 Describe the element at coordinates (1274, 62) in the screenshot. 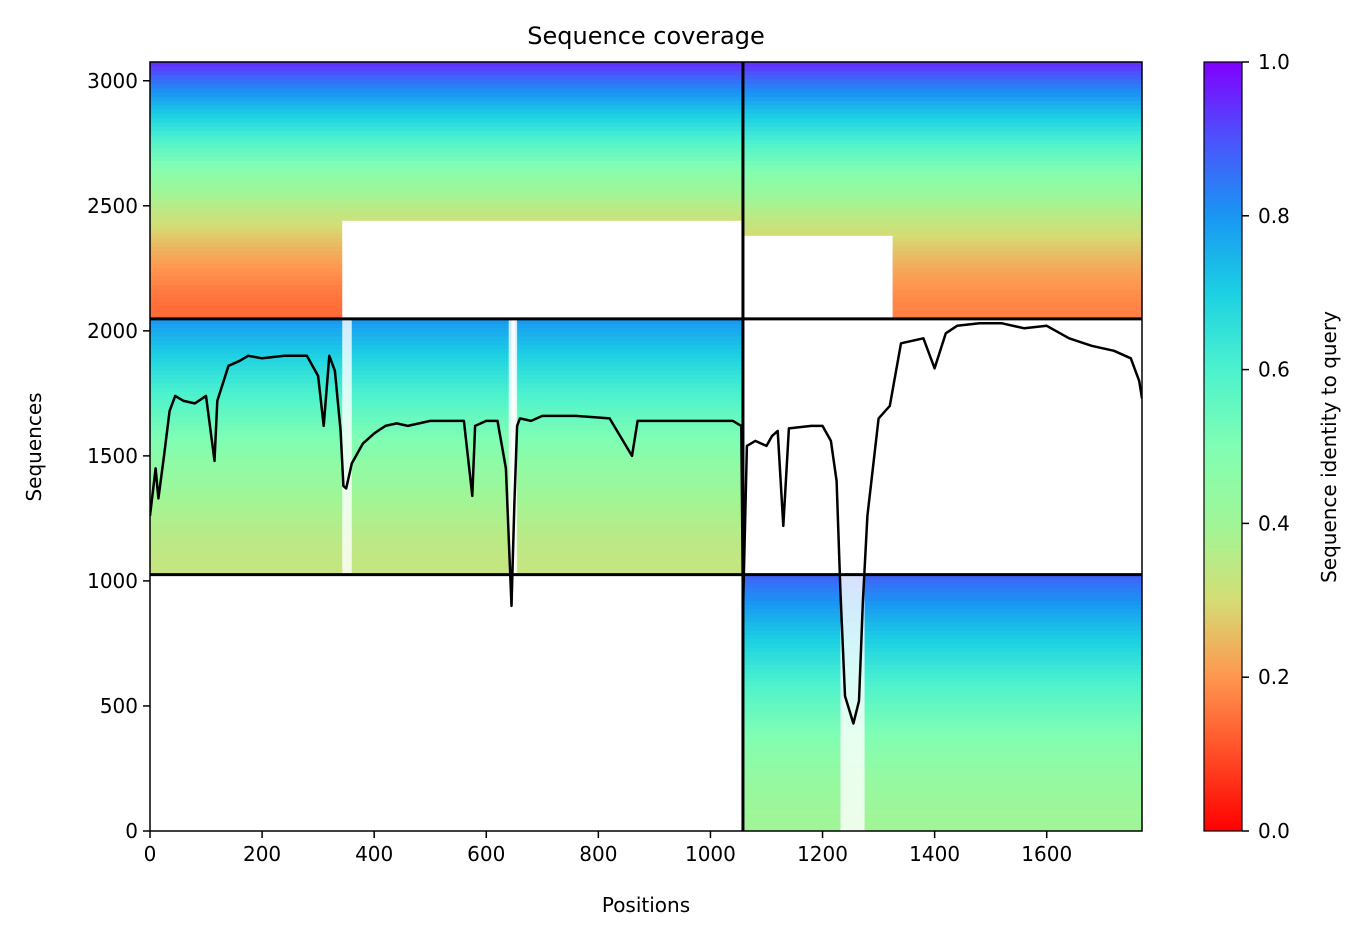

I see `colorbar-tick-label: 1.0` at that location.